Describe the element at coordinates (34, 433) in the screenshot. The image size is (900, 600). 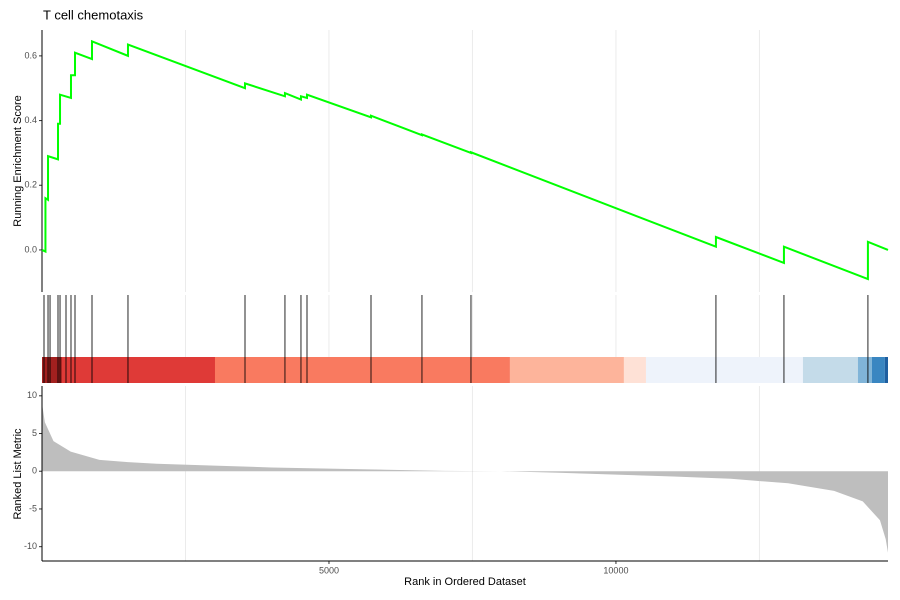
I see `y-tick-label: 5` at that location.